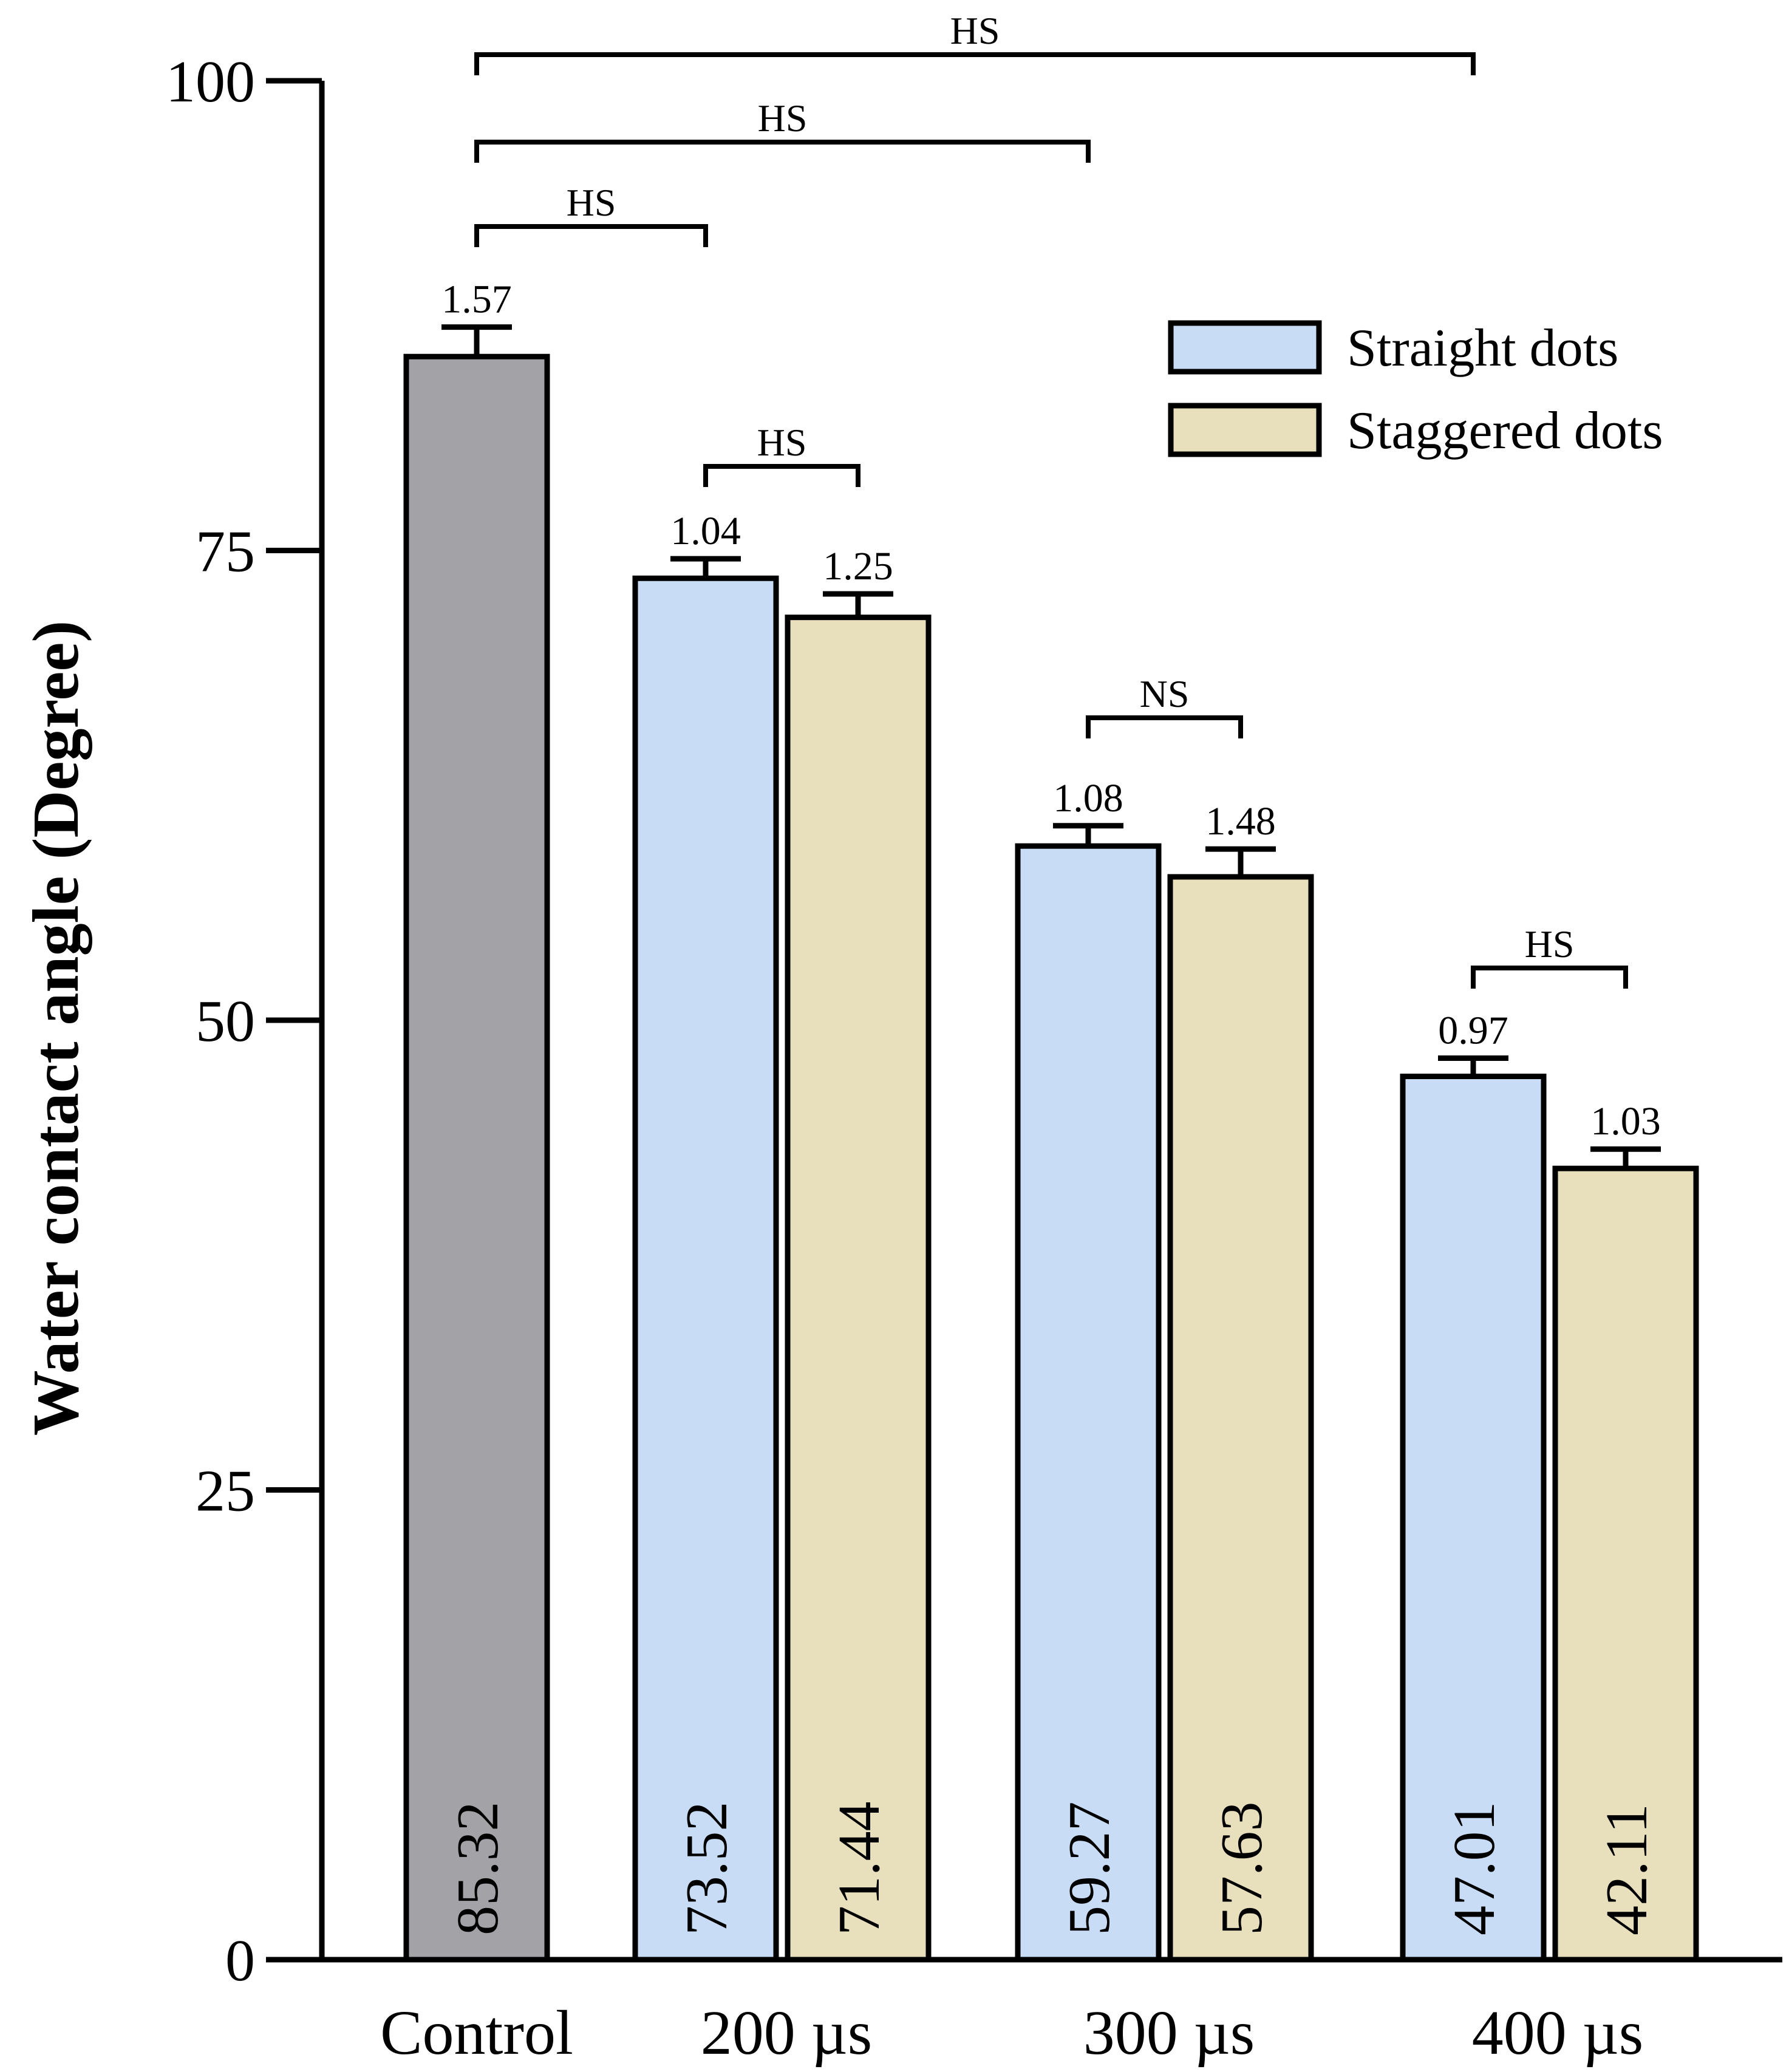 Image resolution: width=1789 pixels, height=2072 pixels. What do you see at coordinates (56, 1028) in the screenshot?
I see `y-axis-title: Water contact angle (Degree)` at bounding box center [56, 1028].